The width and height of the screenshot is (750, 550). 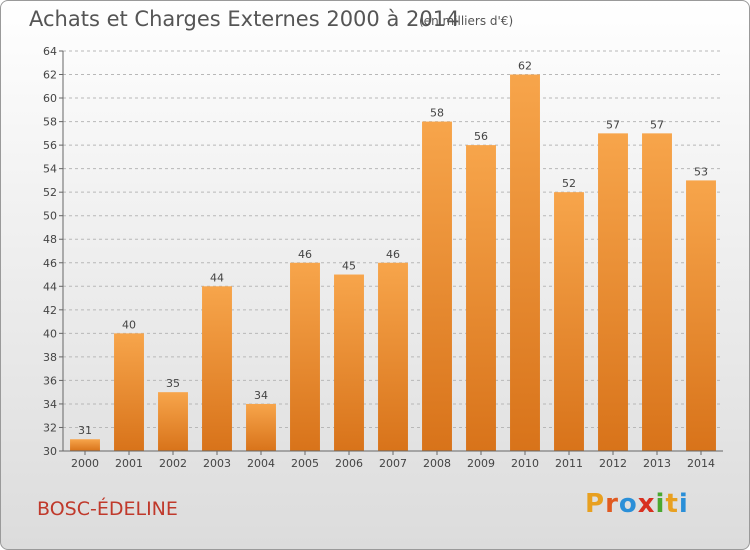 What do you see at coordinates (393, 463) in the screenshot?
I see `x-tick-label: 2007` at bounding box center [393, 463].